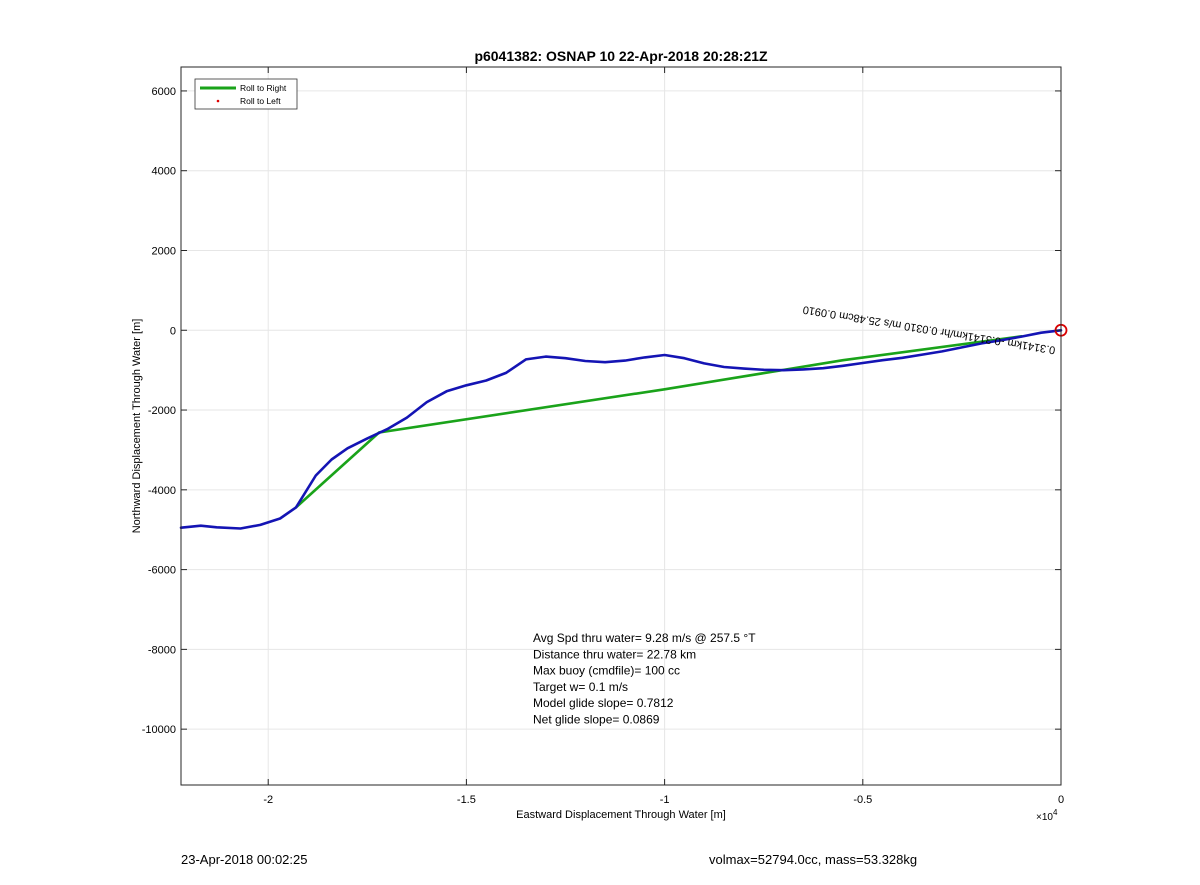  I want to click on y-tick-label: -10000, so click(159, 730).